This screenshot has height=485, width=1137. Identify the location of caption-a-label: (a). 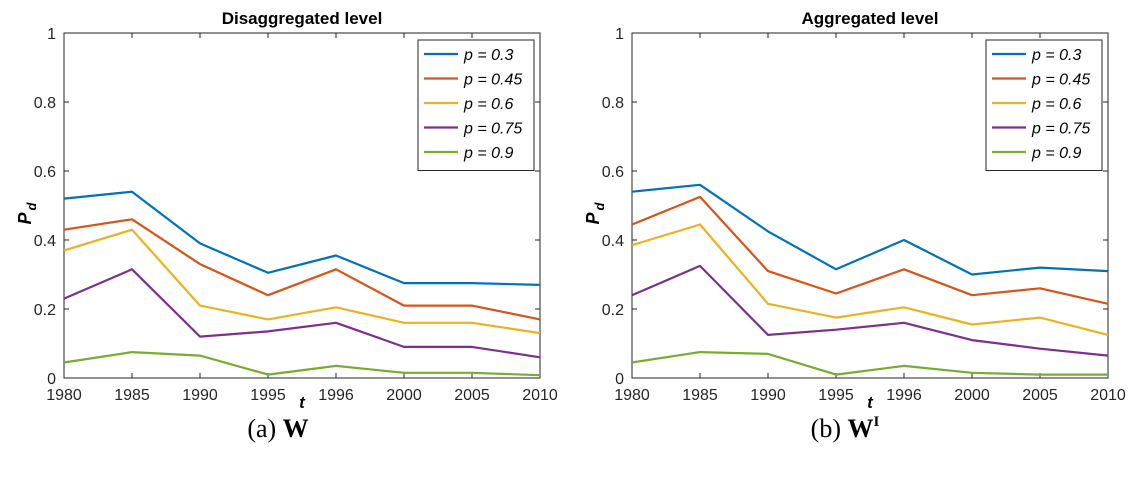
(262, 428).